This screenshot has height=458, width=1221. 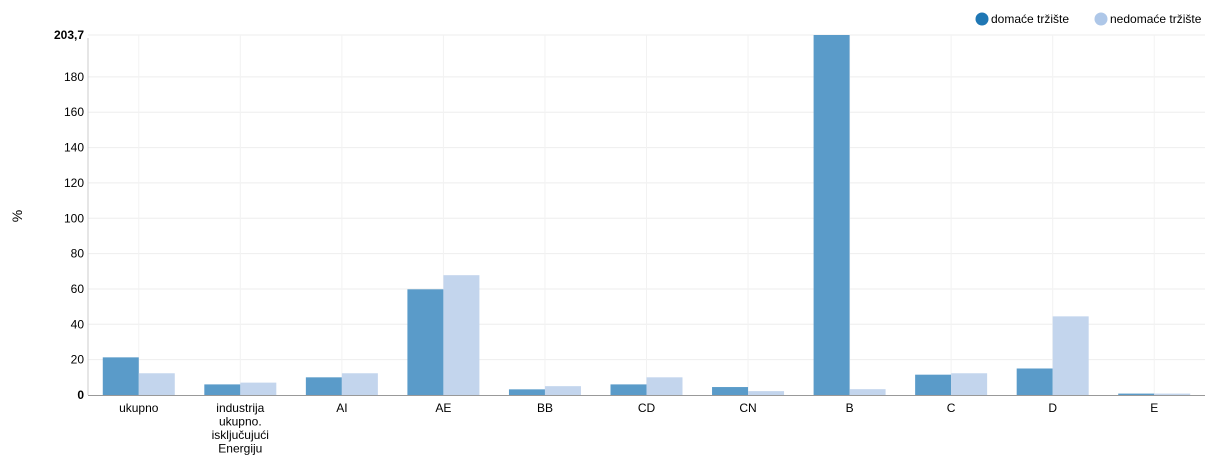 What do you see at coordinates (80, 395) in the screenshot?
I see `y-tick-label: 0` at bounding box center [80, 395].